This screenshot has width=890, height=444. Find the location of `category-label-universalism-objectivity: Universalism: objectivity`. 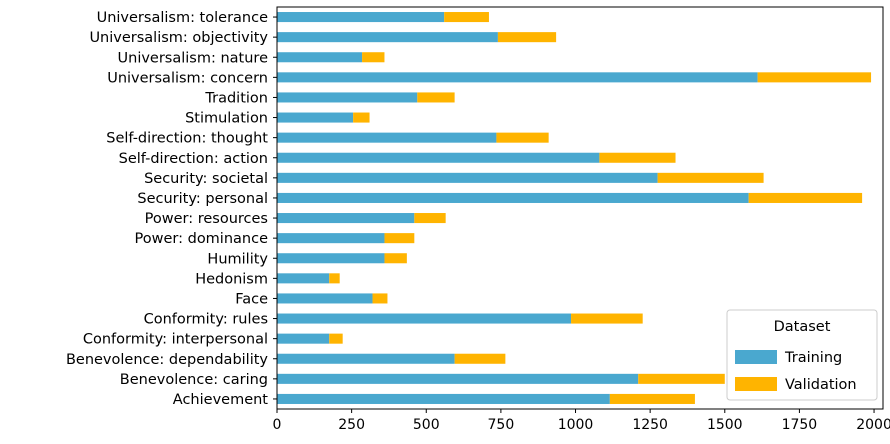

category-label-universalism-objectivity: Universalism: objectivity is located at coordinates (178, 38).